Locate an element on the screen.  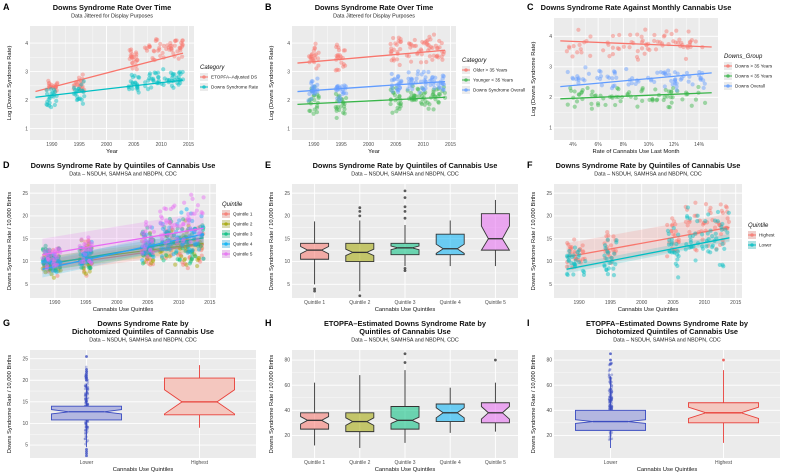
plot-area is located at coordinates (123, 236).